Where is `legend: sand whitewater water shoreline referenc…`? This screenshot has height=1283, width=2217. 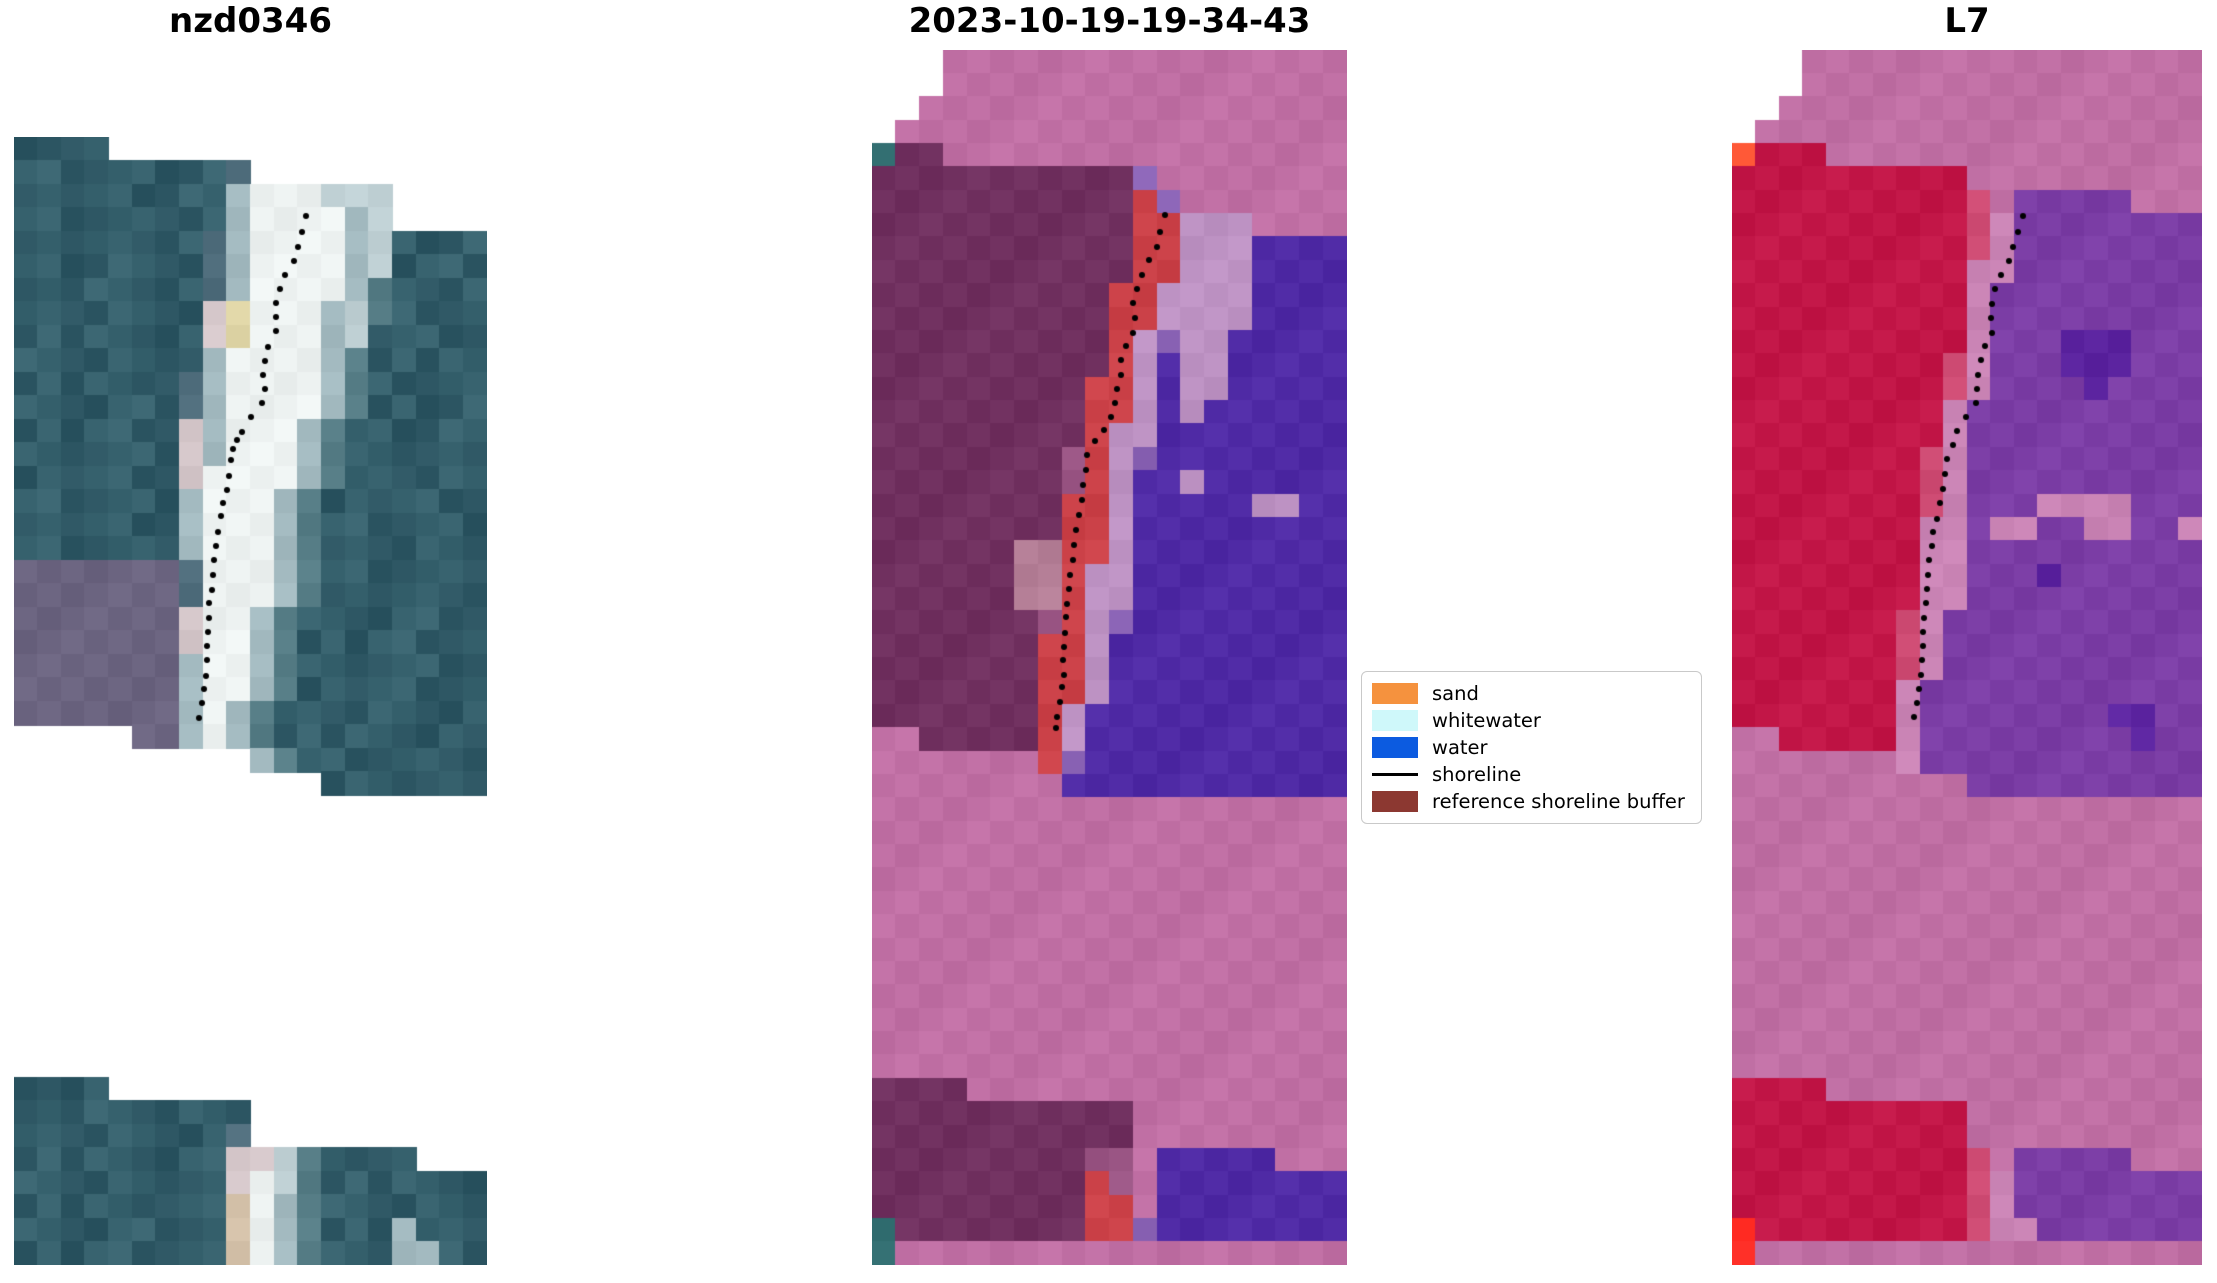 legend: sand whitewater water shoreline referenc… is located at coordinates (1531, 747).